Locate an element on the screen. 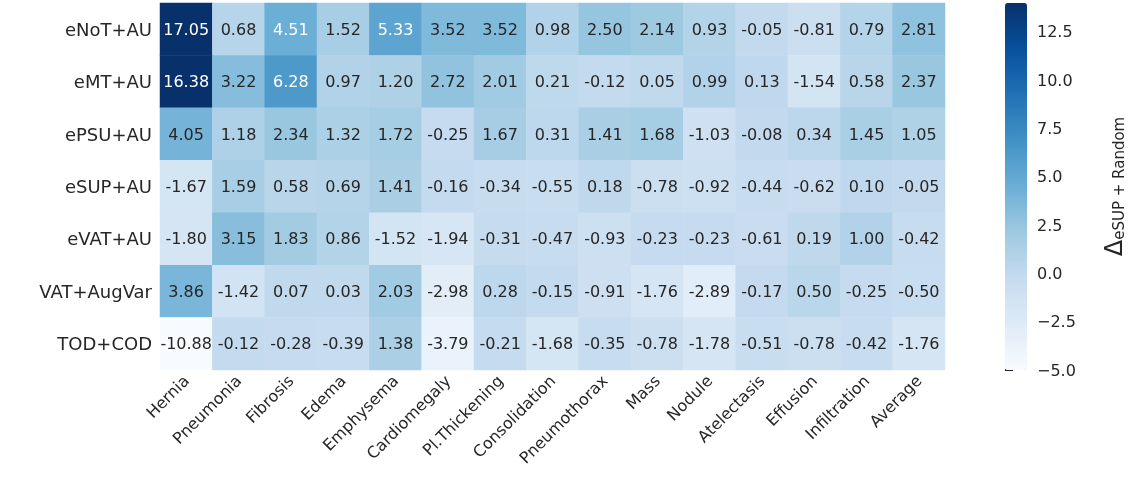 Image resolution: width=1133 pixels, height=491 pixels. color-bar-label: −2.5 is located at coordinates (1056, 322).